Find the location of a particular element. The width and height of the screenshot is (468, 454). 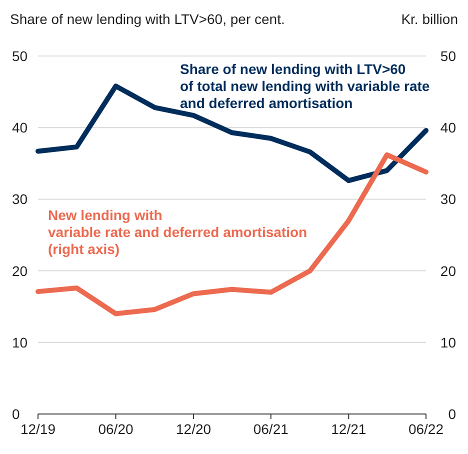

y2-tick-label: 0 is located at coordinates (452, 414).